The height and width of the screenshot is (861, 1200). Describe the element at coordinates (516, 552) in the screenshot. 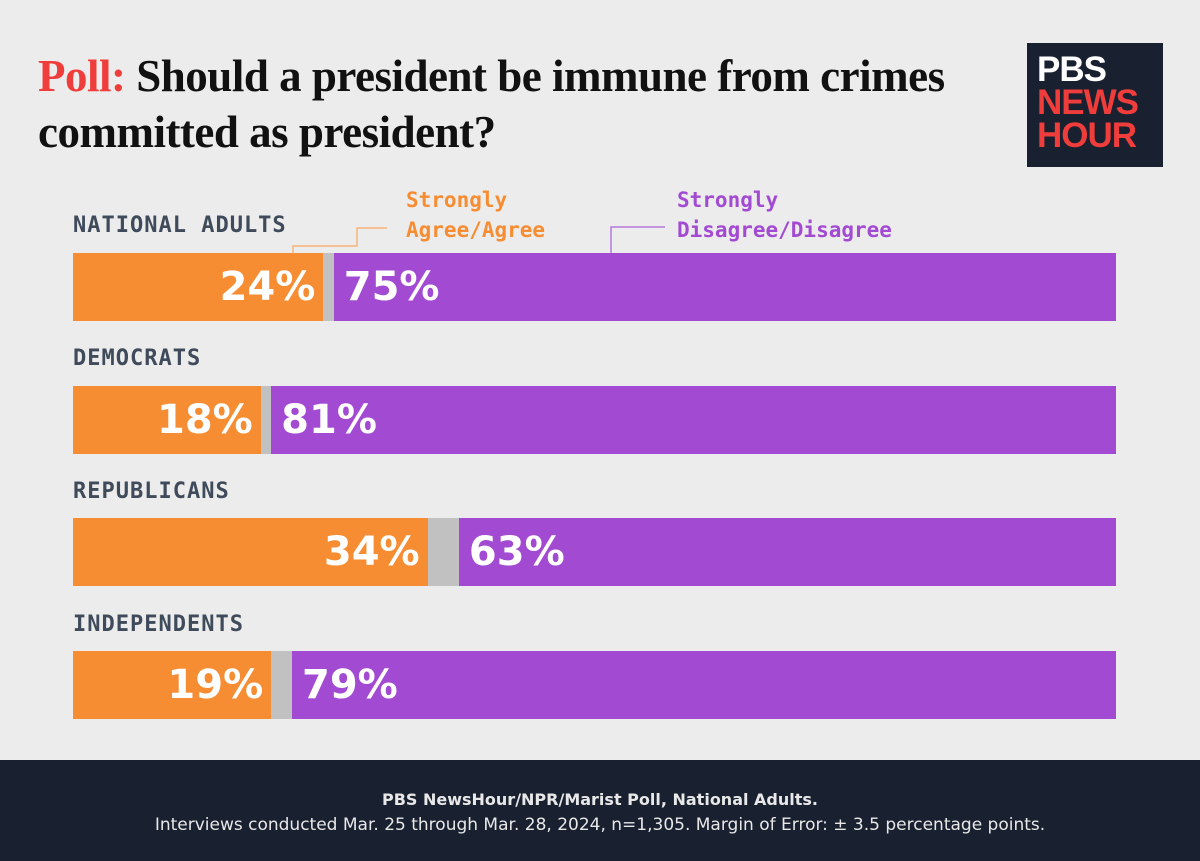

I see `disagree-value-label: 63%` at that location.